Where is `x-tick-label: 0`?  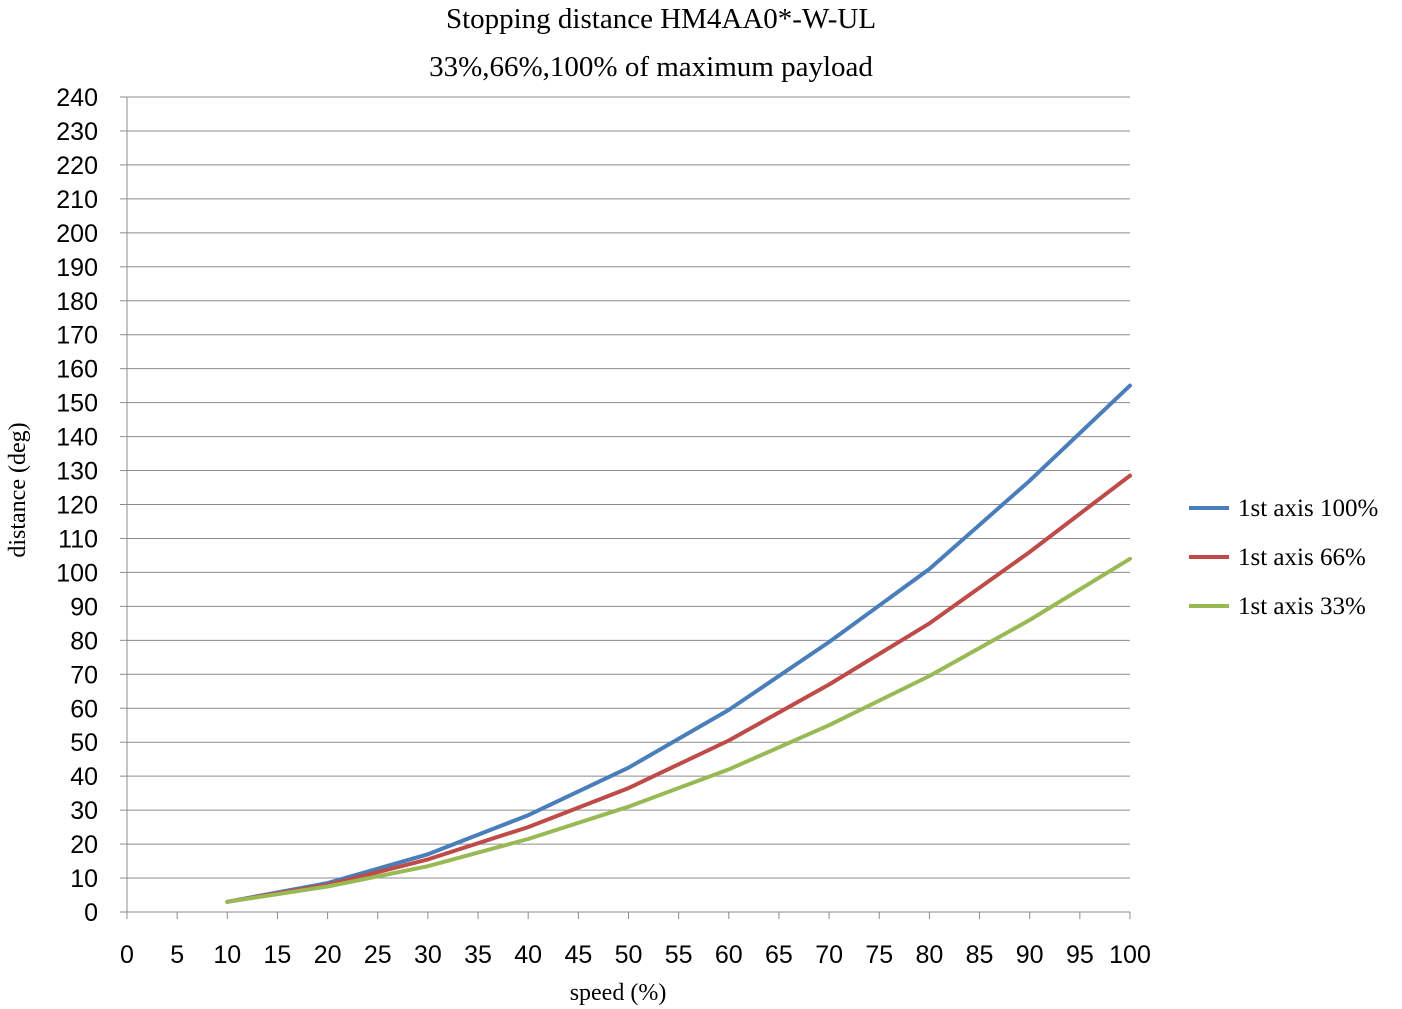
x-tick-label: 0 is located at coordinates (127, 955).